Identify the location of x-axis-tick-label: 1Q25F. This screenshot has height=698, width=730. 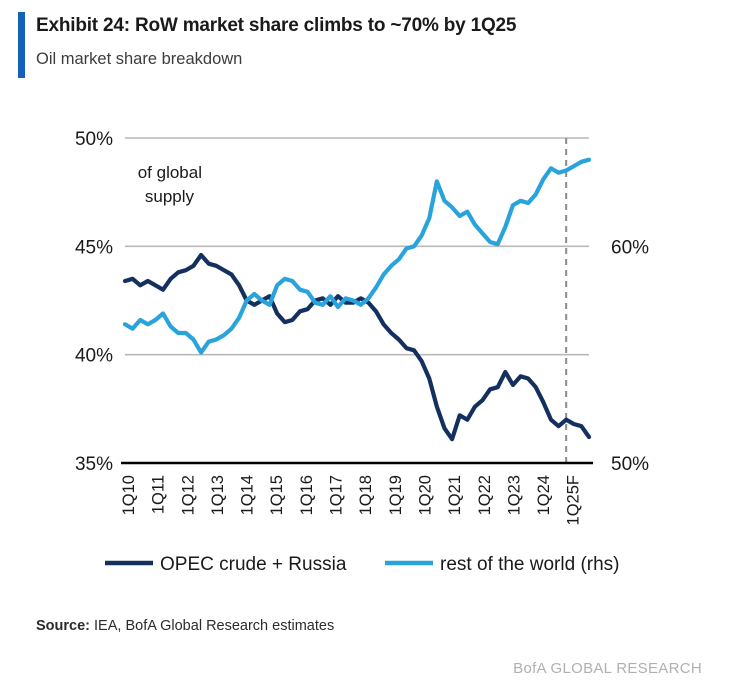
(574, 500).